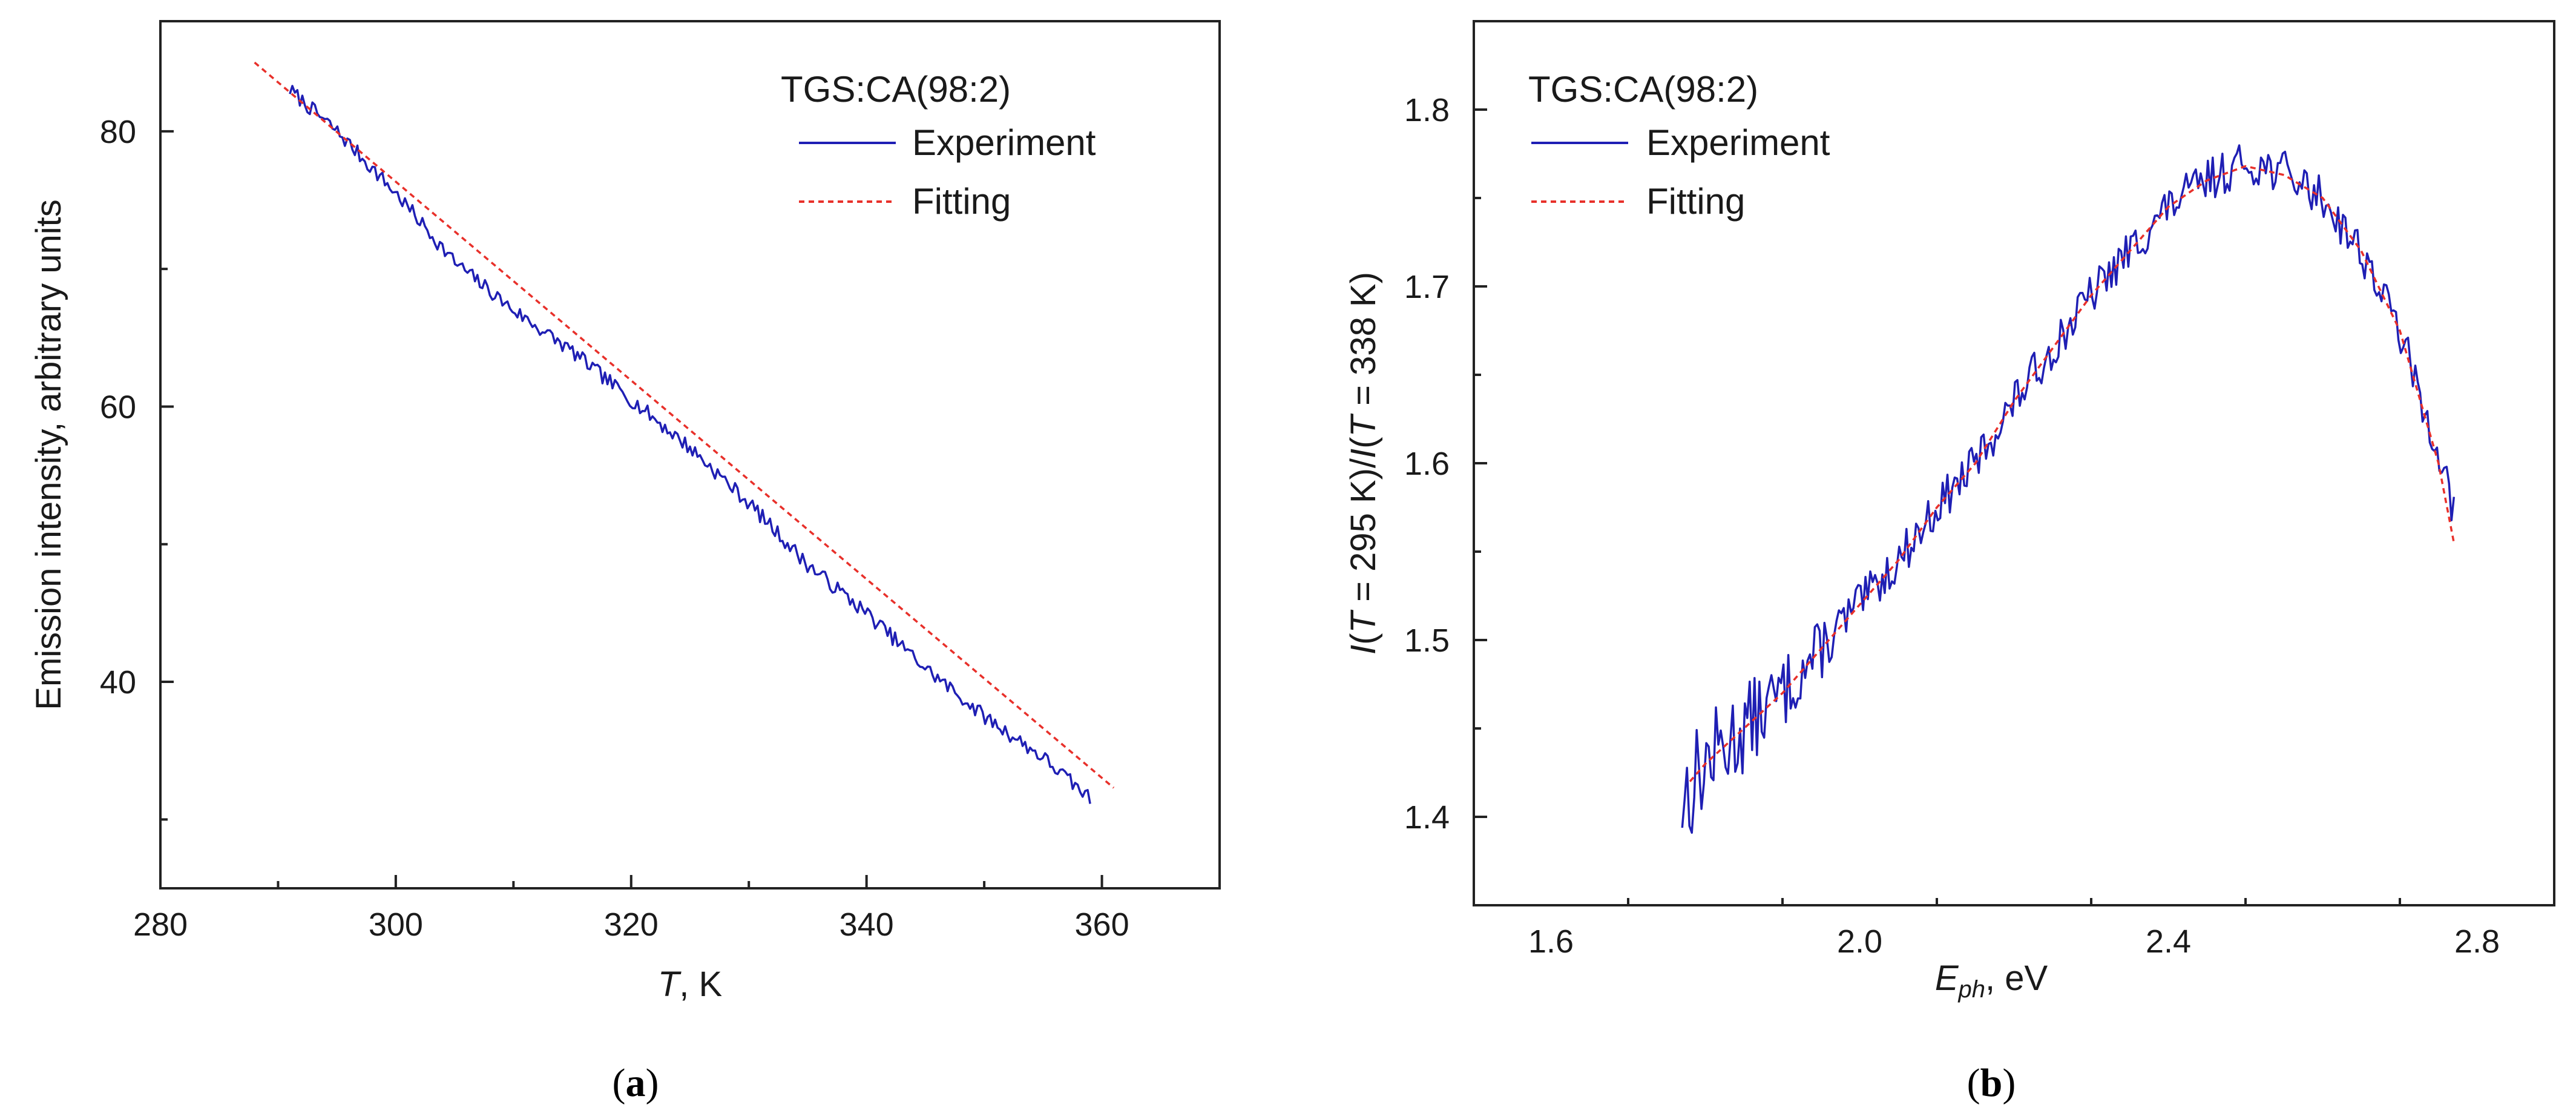 The height and width of the screenshot is (1119, 2576). I want to click on panel-a-legend-fitting-label: Fitting, so click(961, 202).